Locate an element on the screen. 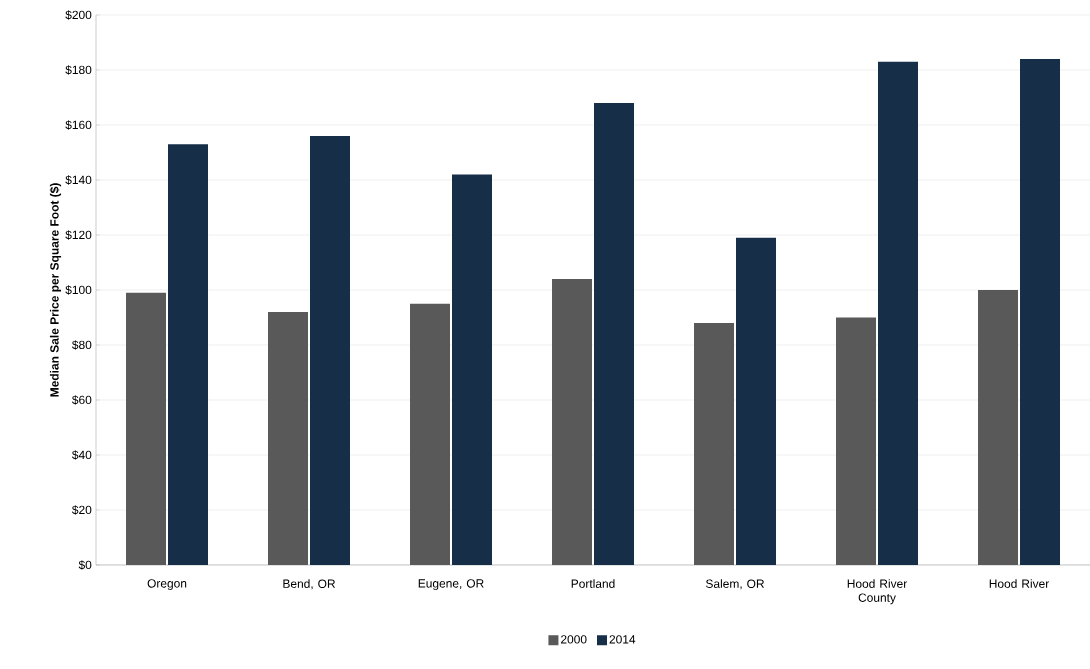 Image resolution: width=1090 pixels, height=669 pixels. y-tick-label: $160 is located at coordinates (78, 125).